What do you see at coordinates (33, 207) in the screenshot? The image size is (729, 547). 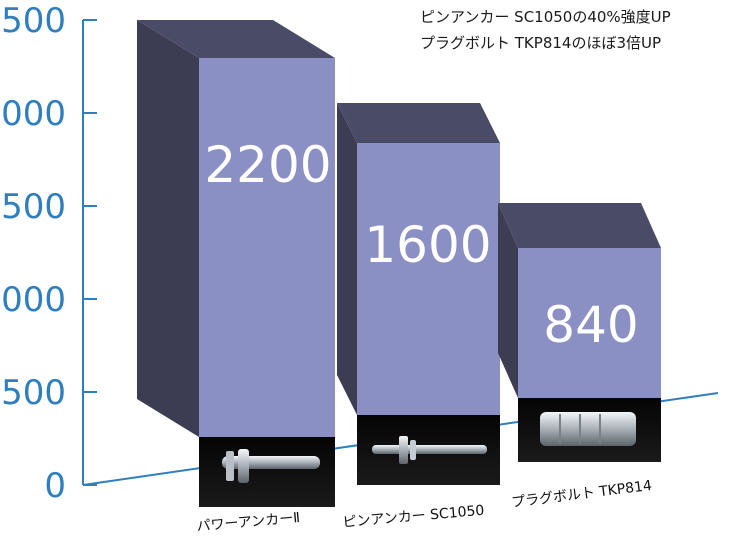 I see `y-tick-label: 1500` at bounding box center [33, 207].